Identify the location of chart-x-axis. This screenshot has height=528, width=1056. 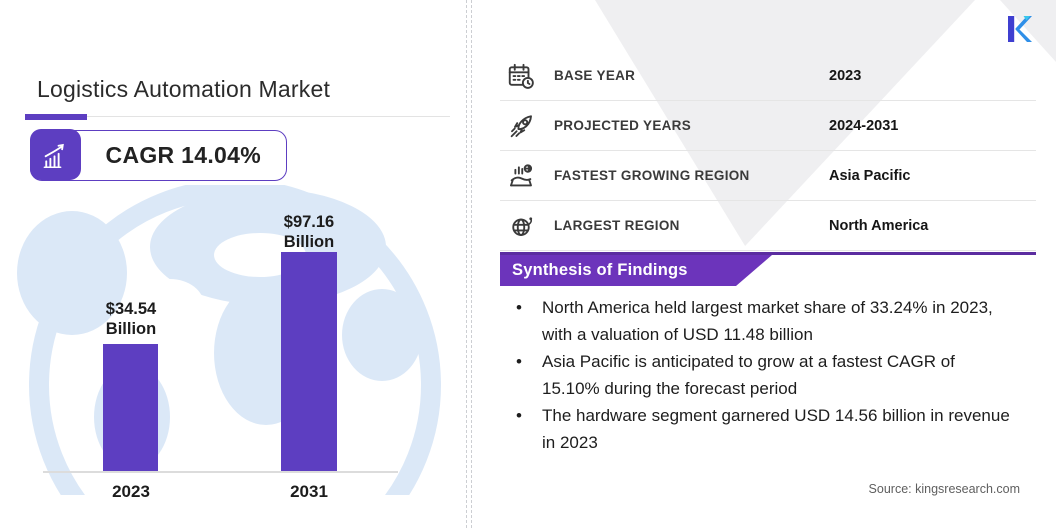
(220, 472).